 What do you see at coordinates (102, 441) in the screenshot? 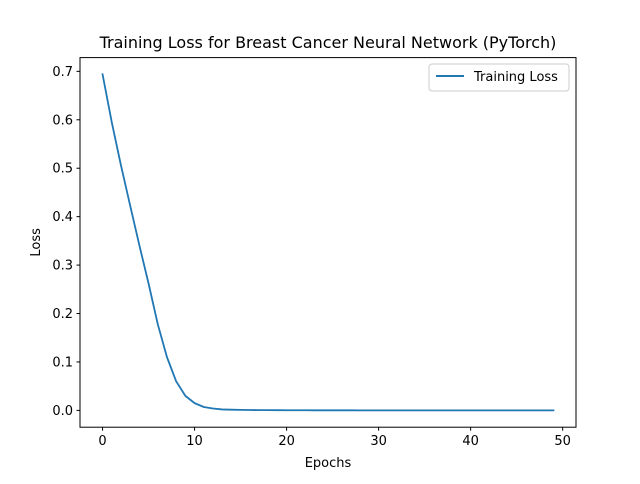
I see `x-tick-label: 0` at bounding box center [102, 441].